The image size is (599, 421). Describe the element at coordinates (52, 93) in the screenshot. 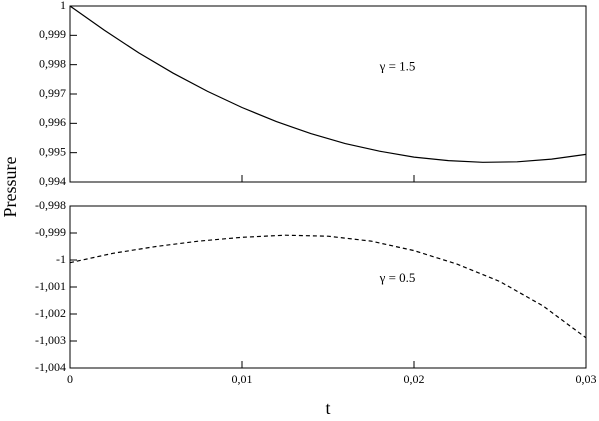

I see `y-tick-label: 0,997` at that location.